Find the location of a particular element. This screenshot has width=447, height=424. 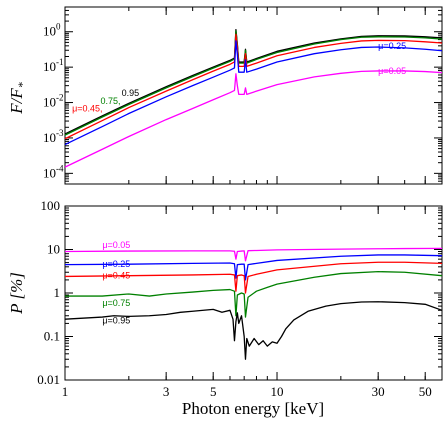

top-annotation-0-45: μ=0.45, is located at coordinates (87, 109).